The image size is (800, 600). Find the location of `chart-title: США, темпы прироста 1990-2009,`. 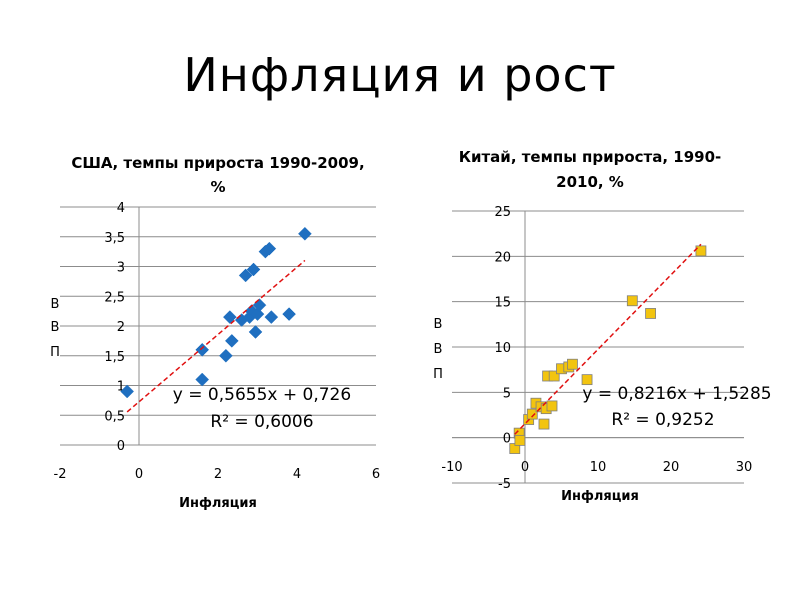

chart-title: США, темпы прироста 1990-2009, is located at coordinates (217, 163).